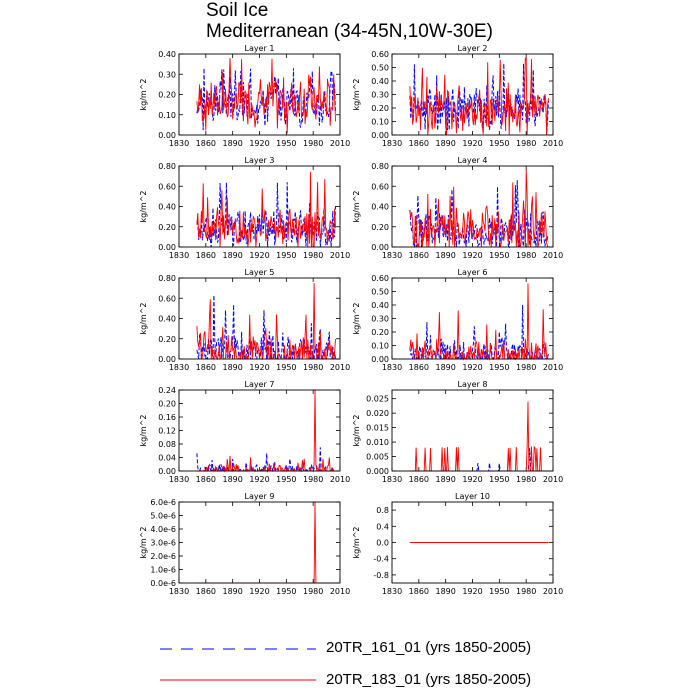 The width and height of the screenshot is (700, 700). What do you see at coordinates (260, 48) in the screenshot?
I see `layer-1-title: Layer 1` at bounding box center [260, 48].